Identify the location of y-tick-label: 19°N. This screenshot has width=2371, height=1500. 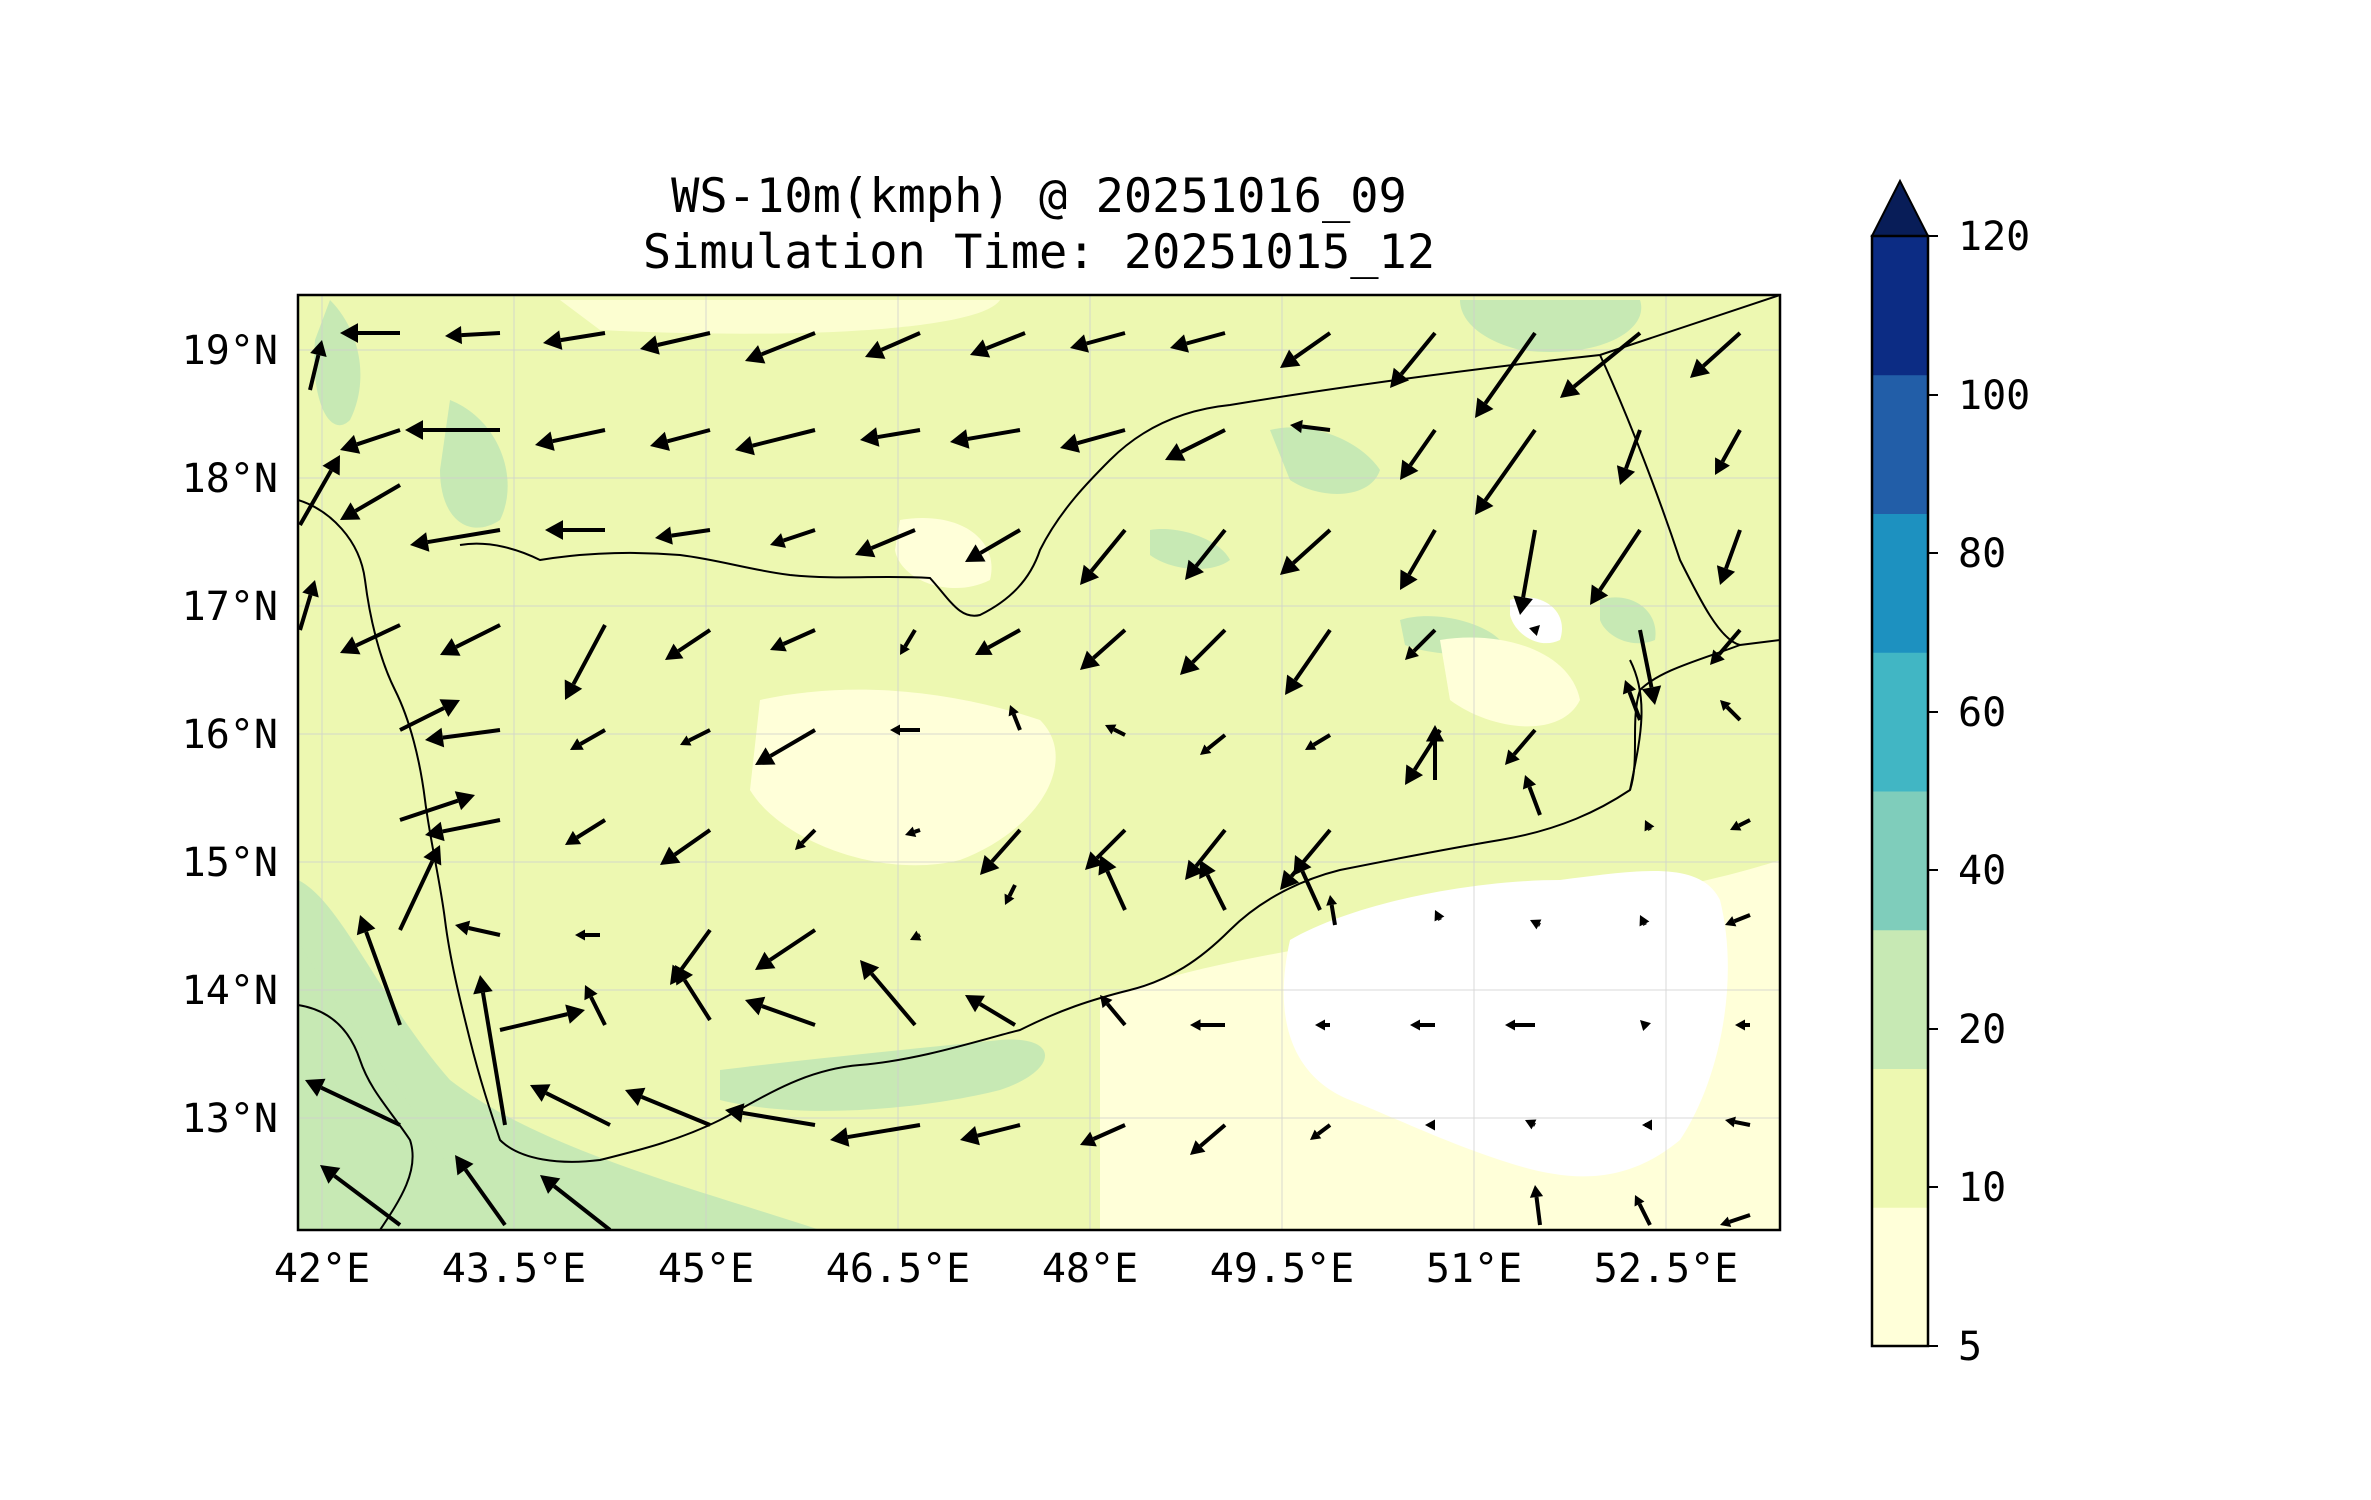
(230, 351).